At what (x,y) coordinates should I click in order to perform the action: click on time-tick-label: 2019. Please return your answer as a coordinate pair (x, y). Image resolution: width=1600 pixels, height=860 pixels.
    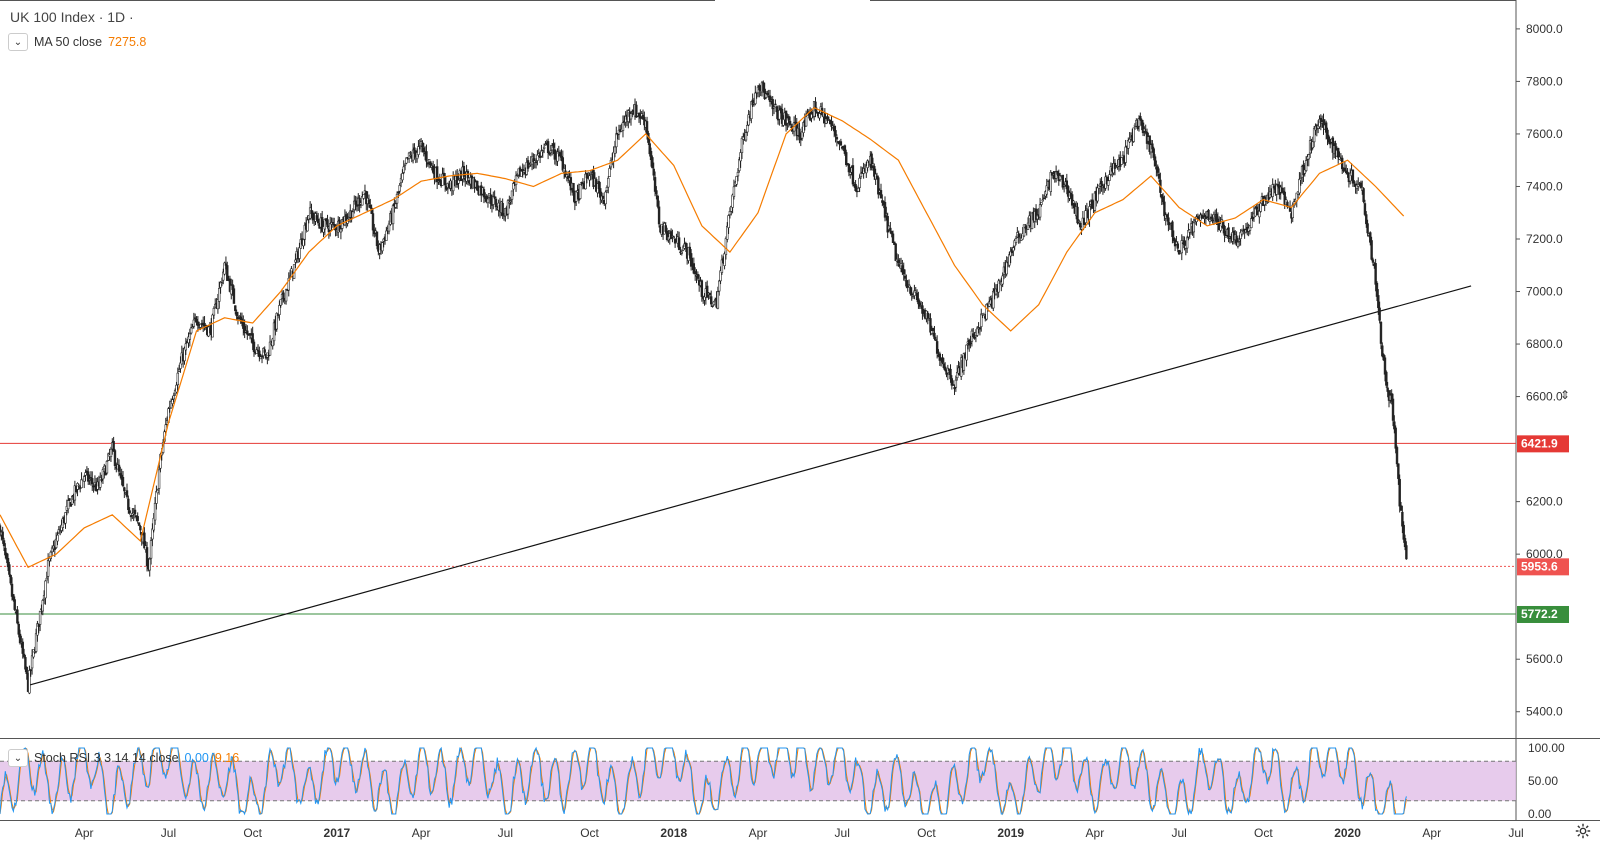
    Looking at the image, I should click on (1010, 833).